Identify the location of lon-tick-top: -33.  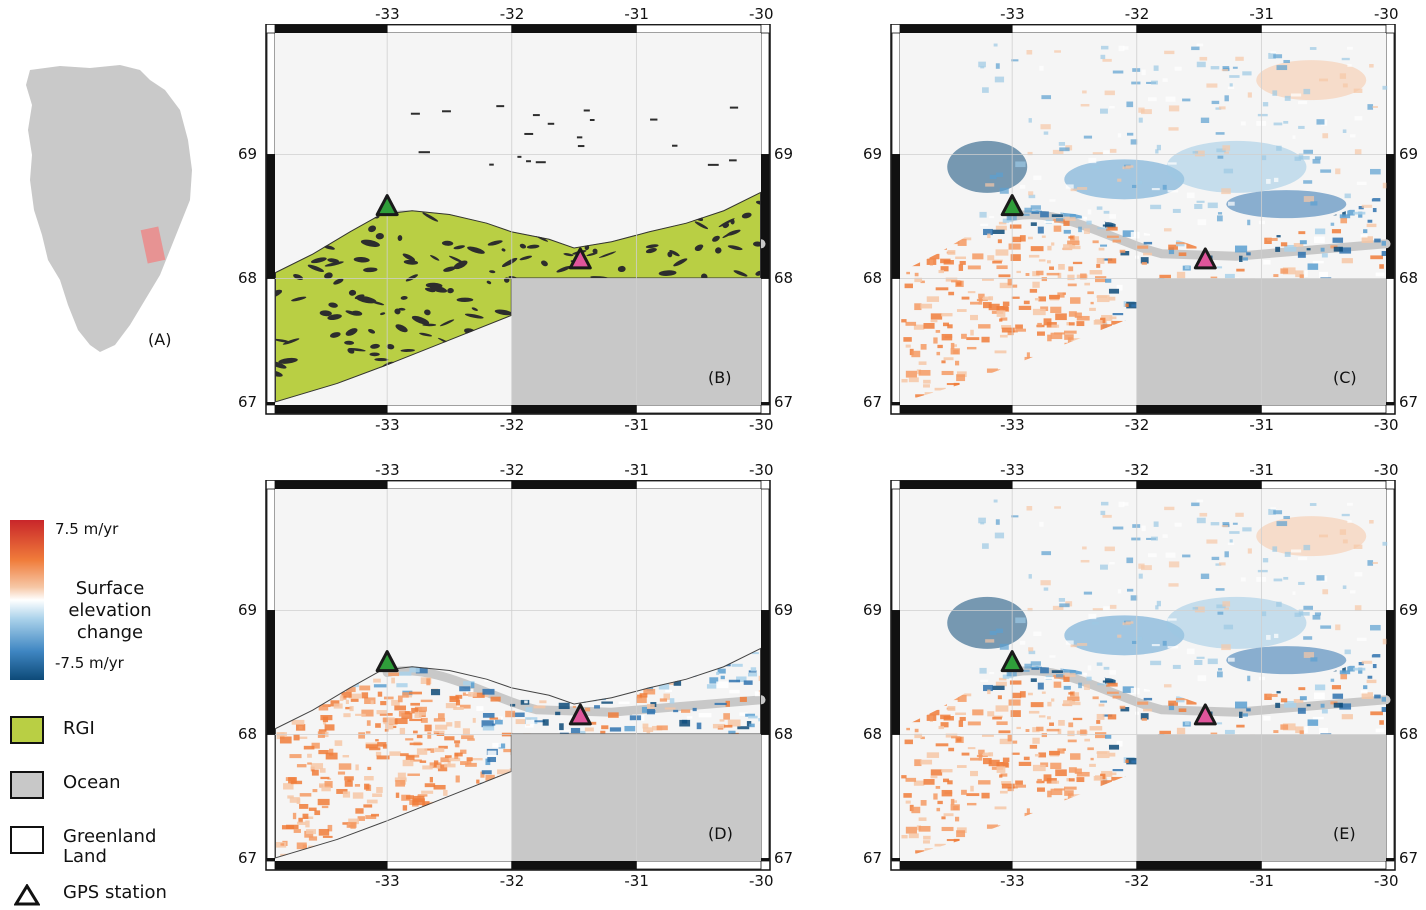
(1012, 14).